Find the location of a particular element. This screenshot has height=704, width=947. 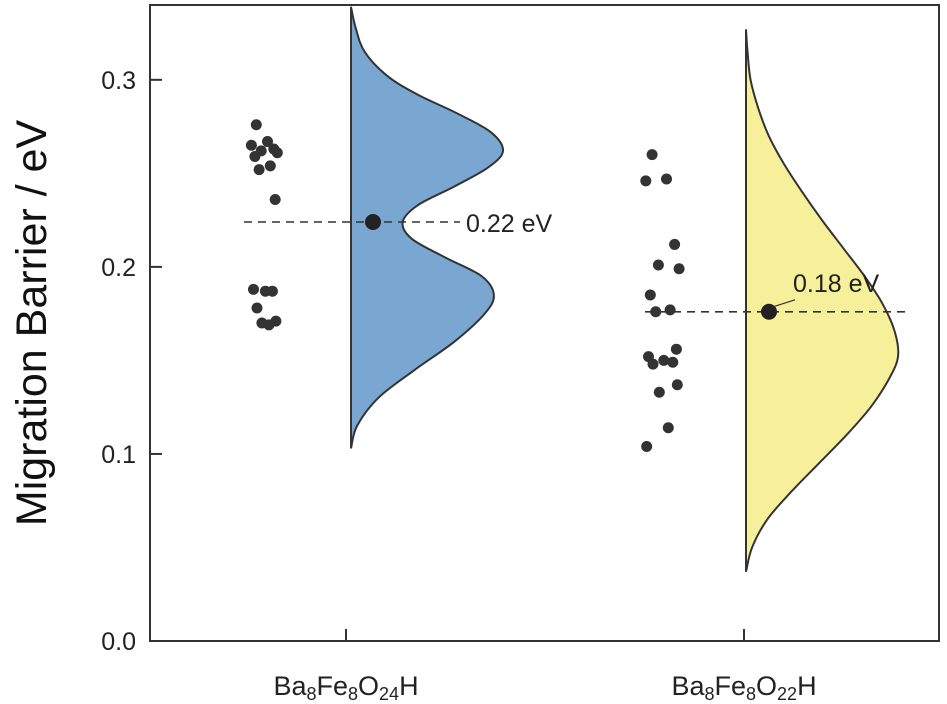

y-tick-label: 0.1 is located at coordinates (118, 455).